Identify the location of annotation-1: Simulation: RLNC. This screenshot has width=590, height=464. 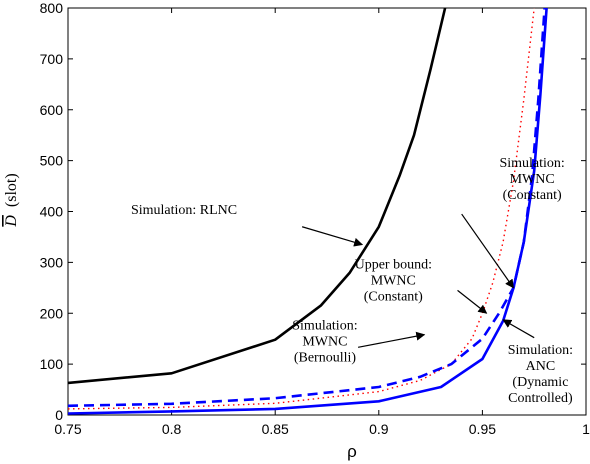
(247, 225).